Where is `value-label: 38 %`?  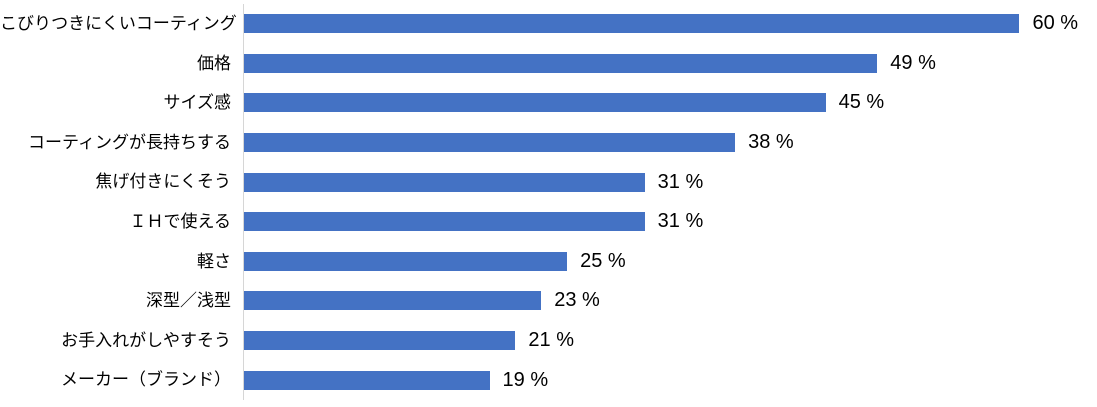
value-label: 38 % is located at coordinates (771, 142).